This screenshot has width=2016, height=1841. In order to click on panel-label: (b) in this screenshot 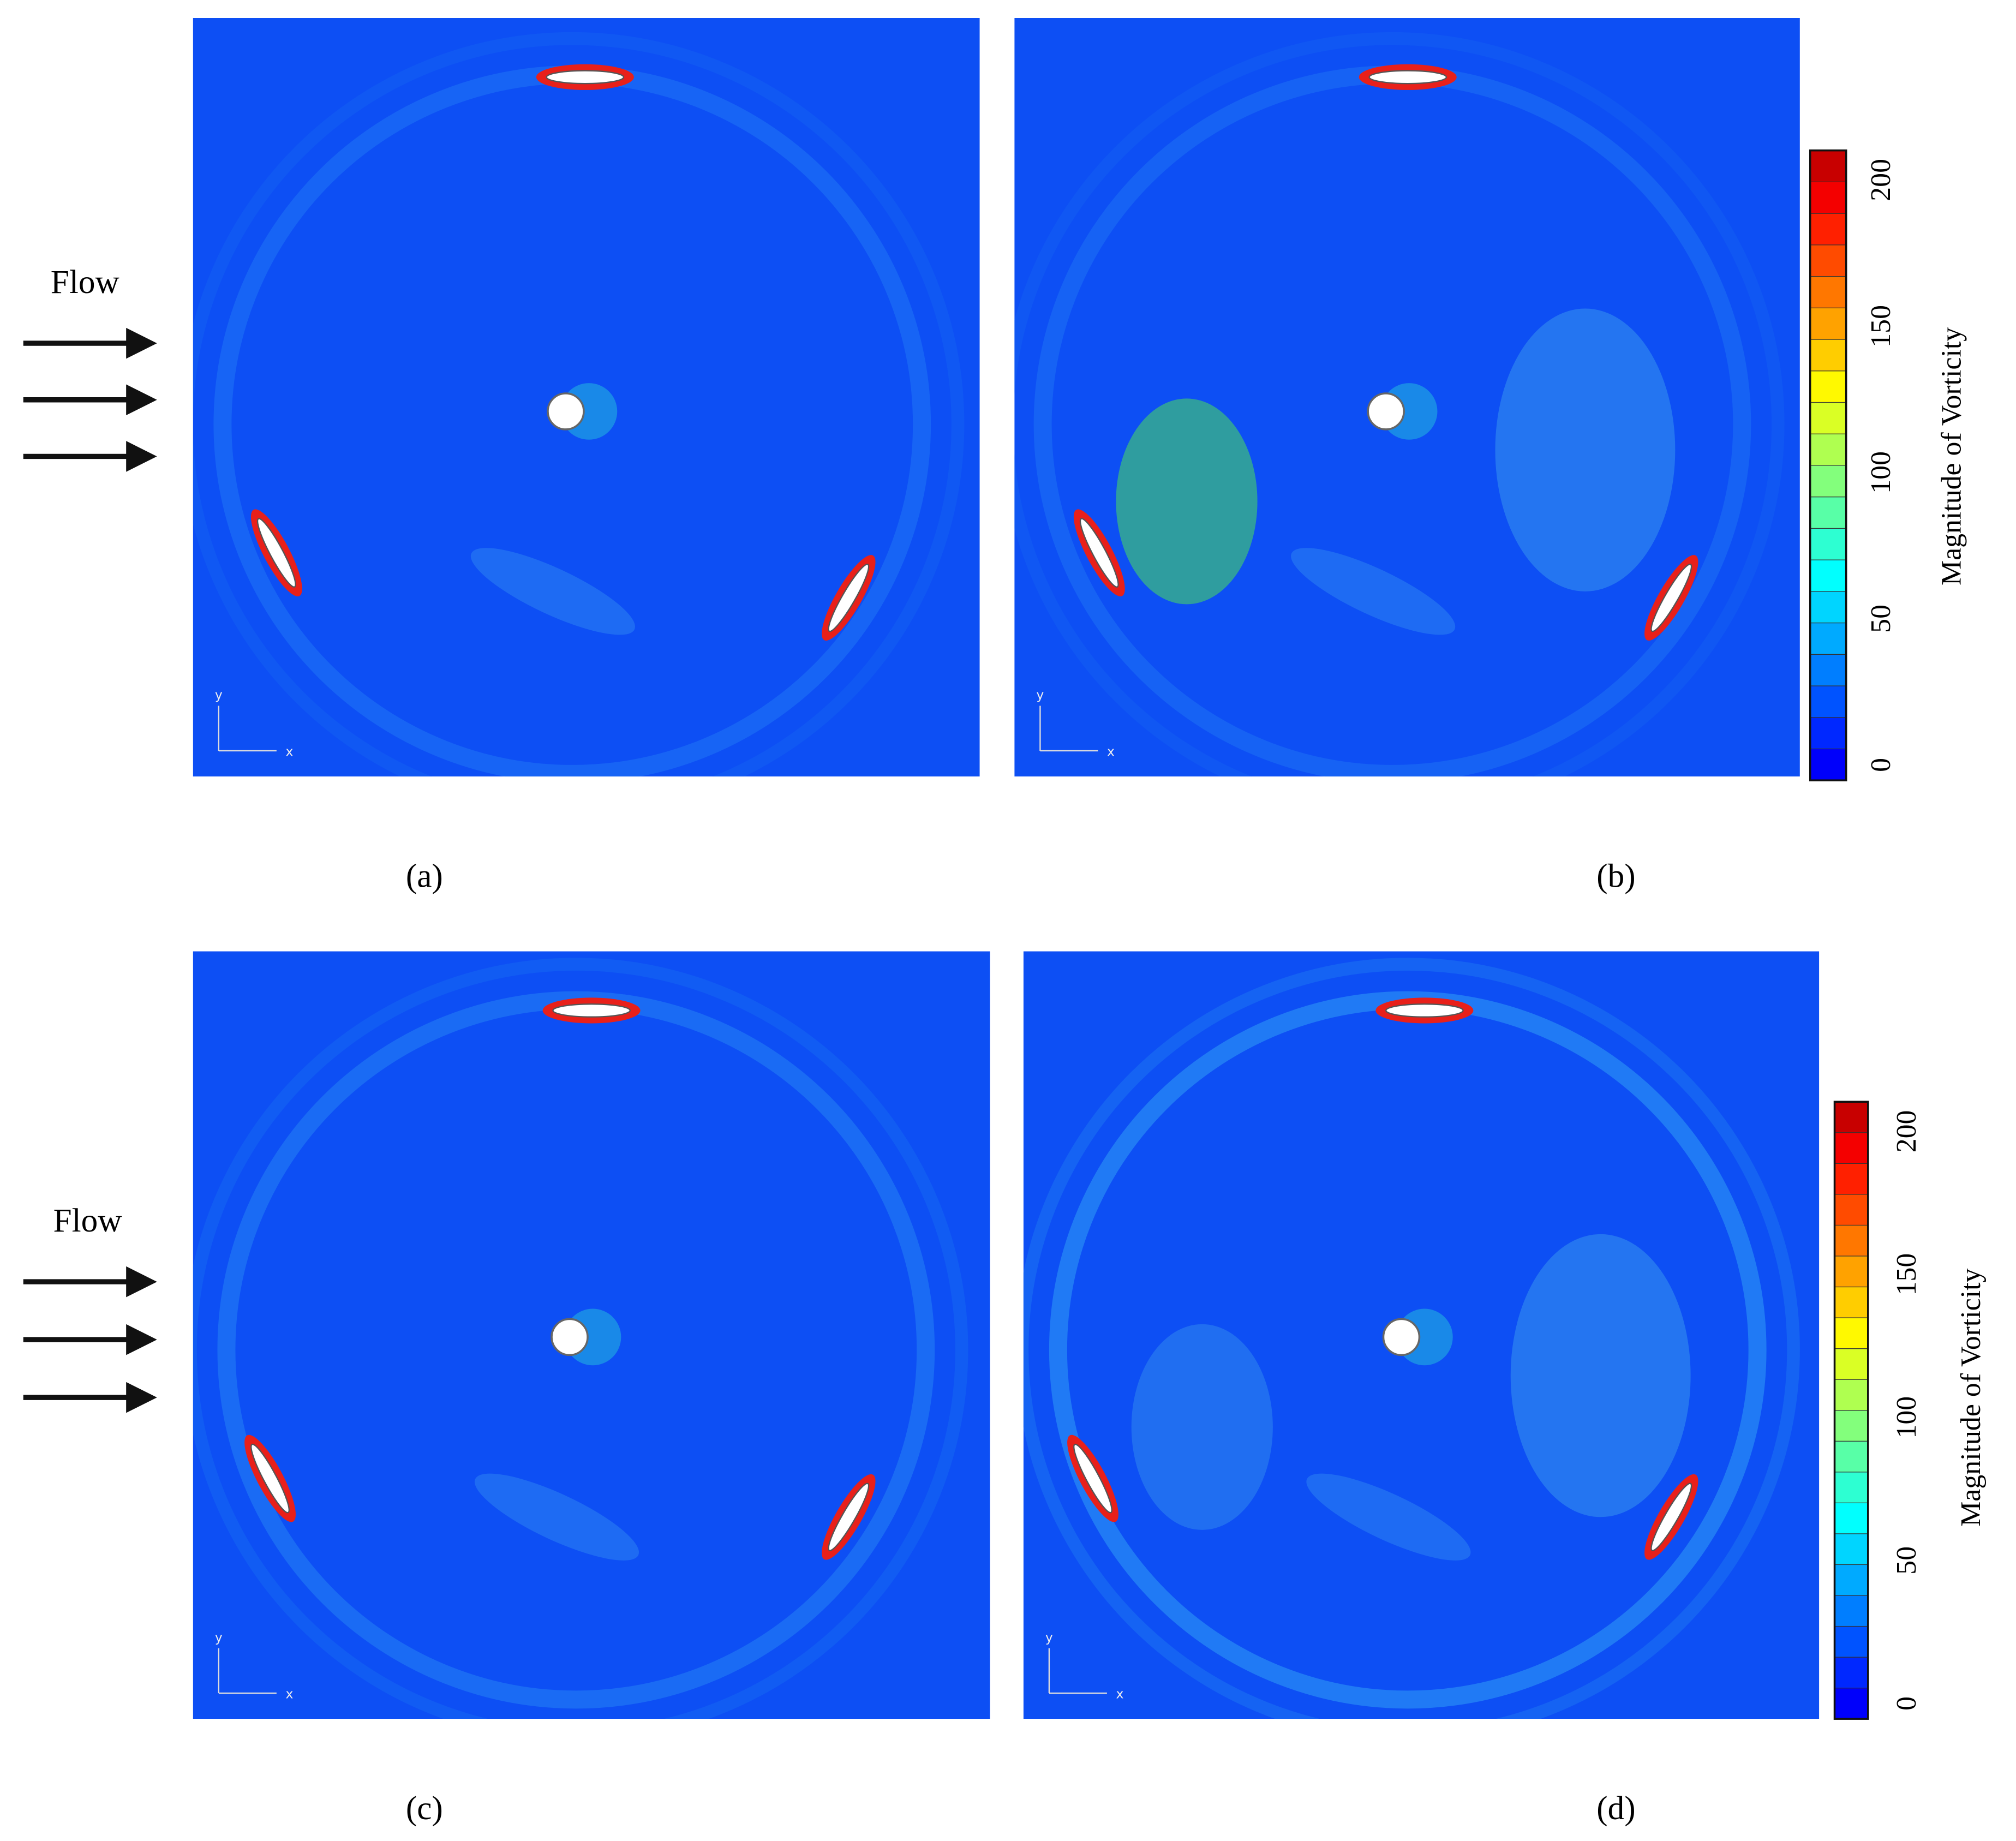, I will do `click(1615, 876)`.